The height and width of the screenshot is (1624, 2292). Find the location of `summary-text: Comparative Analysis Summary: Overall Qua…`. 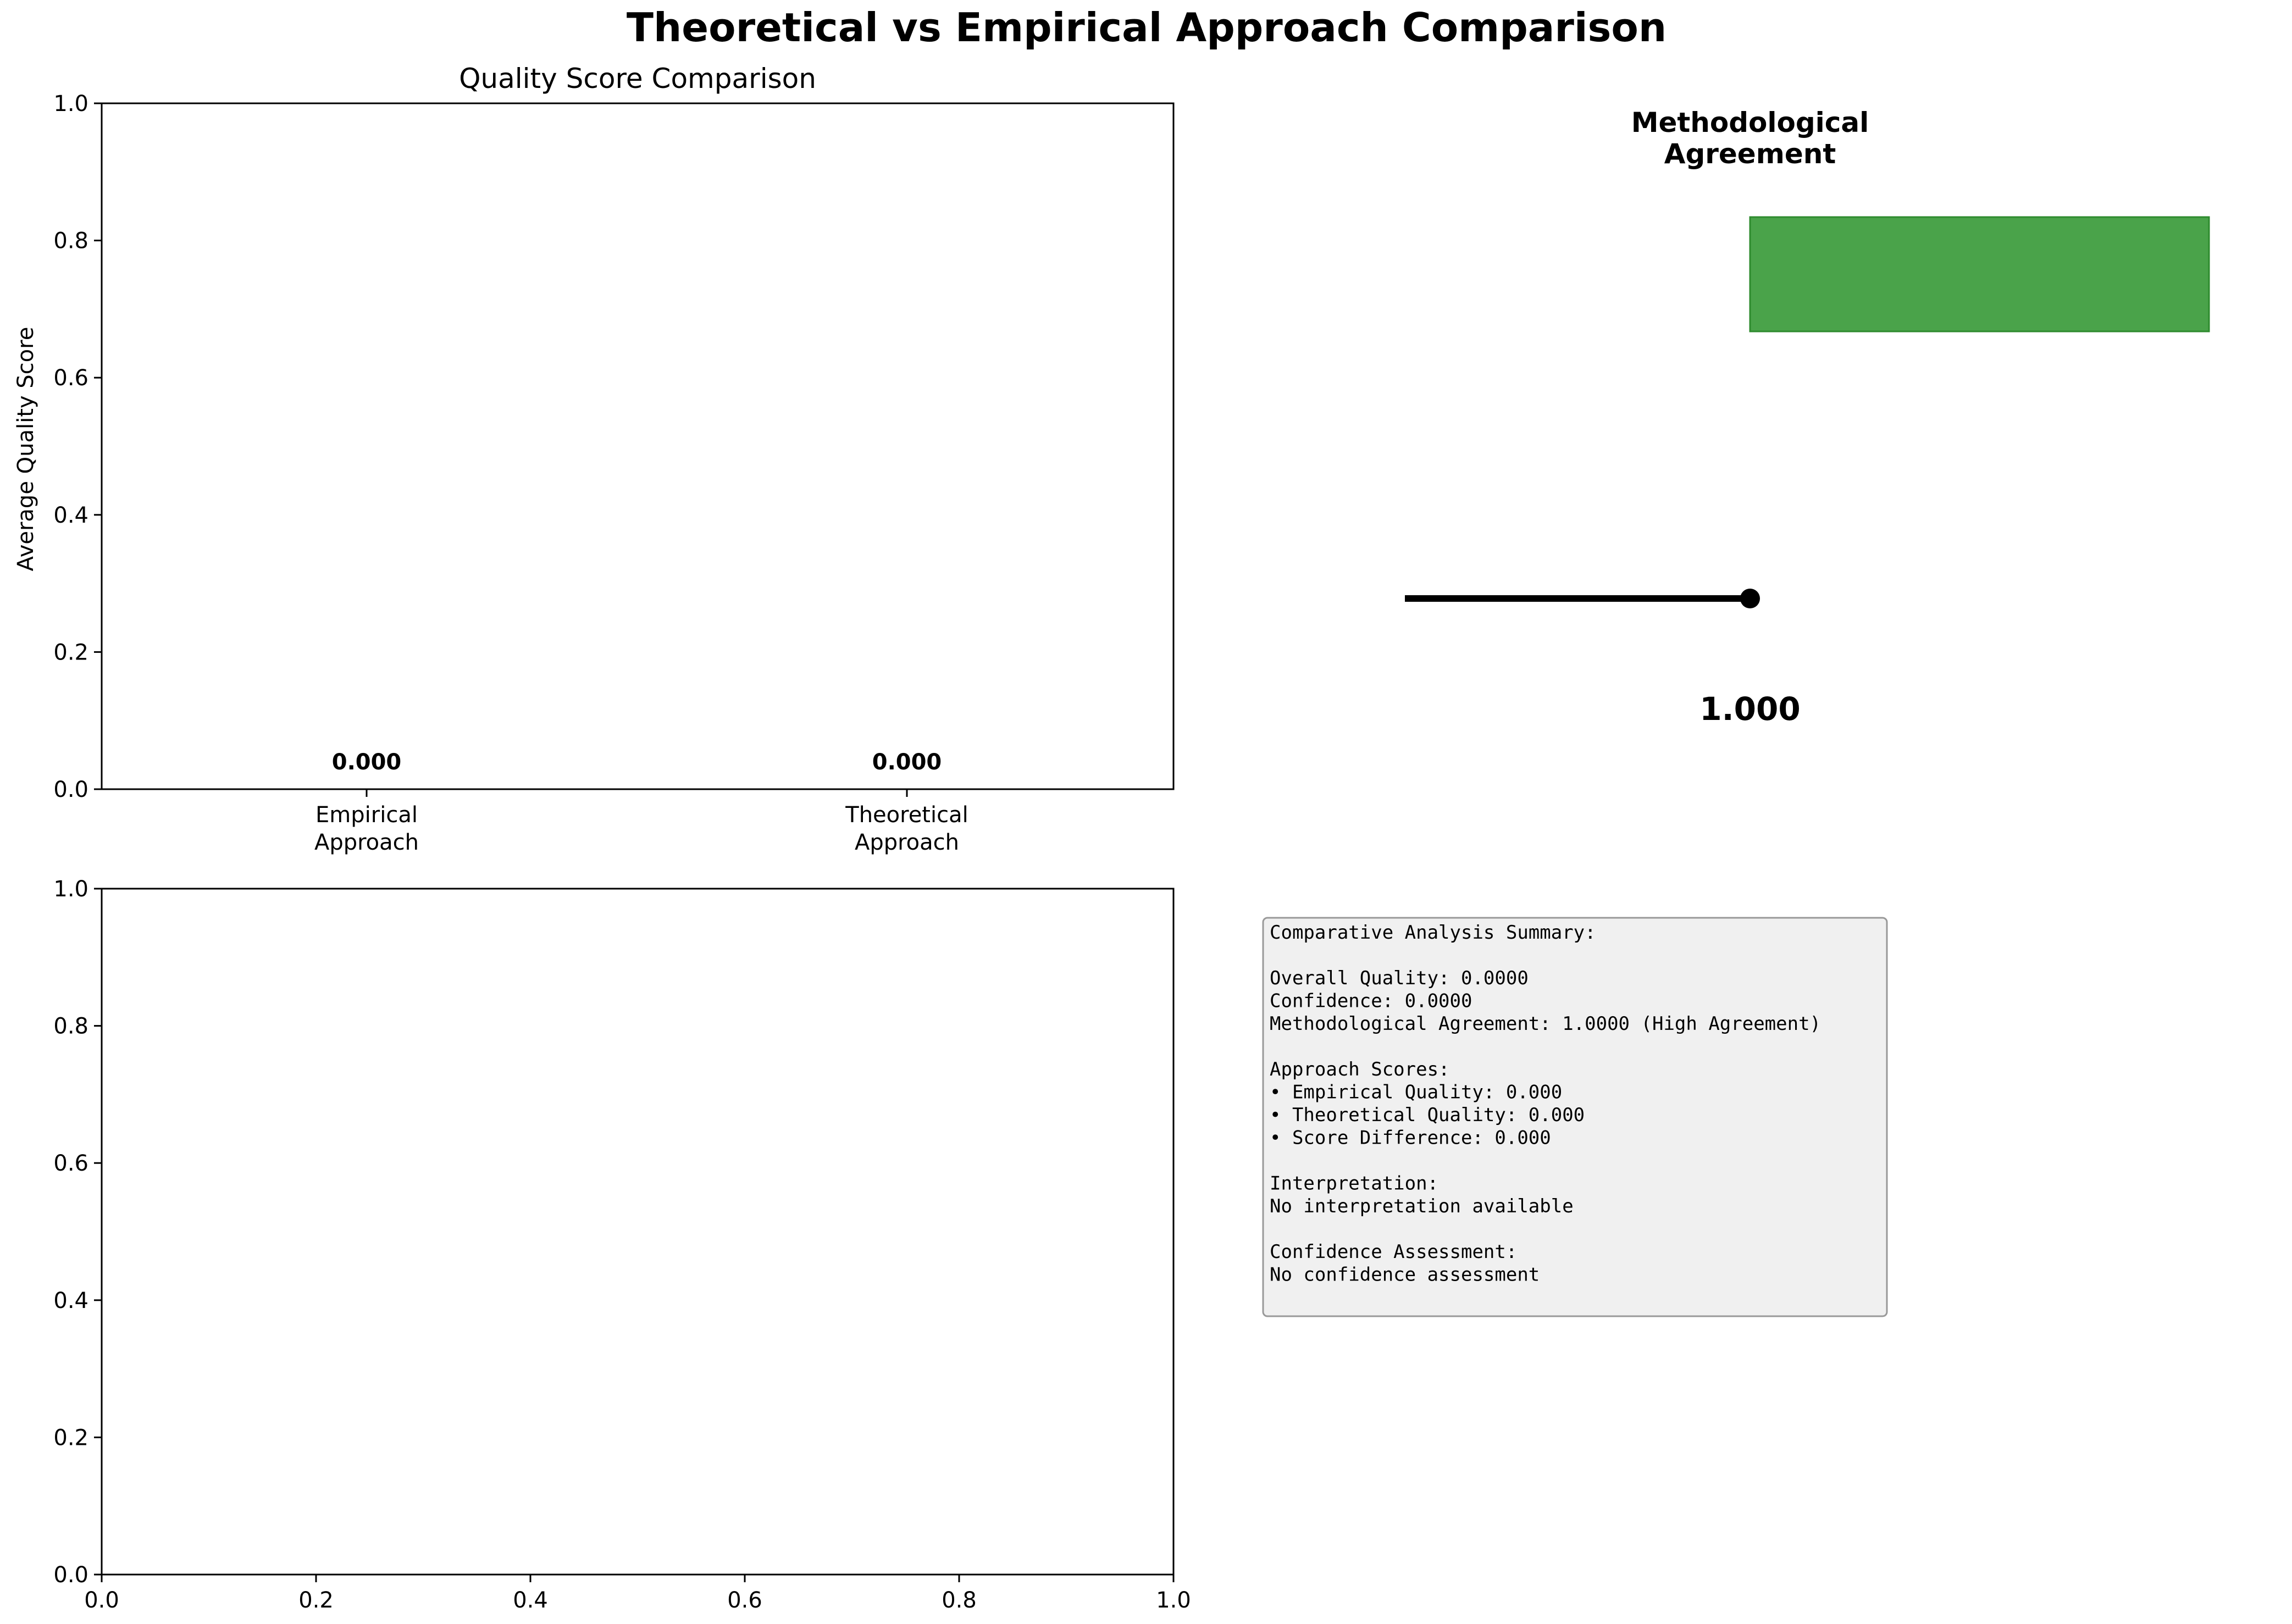

summary-text: Comparative Analysis Summary: Overall Qua… is located at coordinates (1545, 1104).